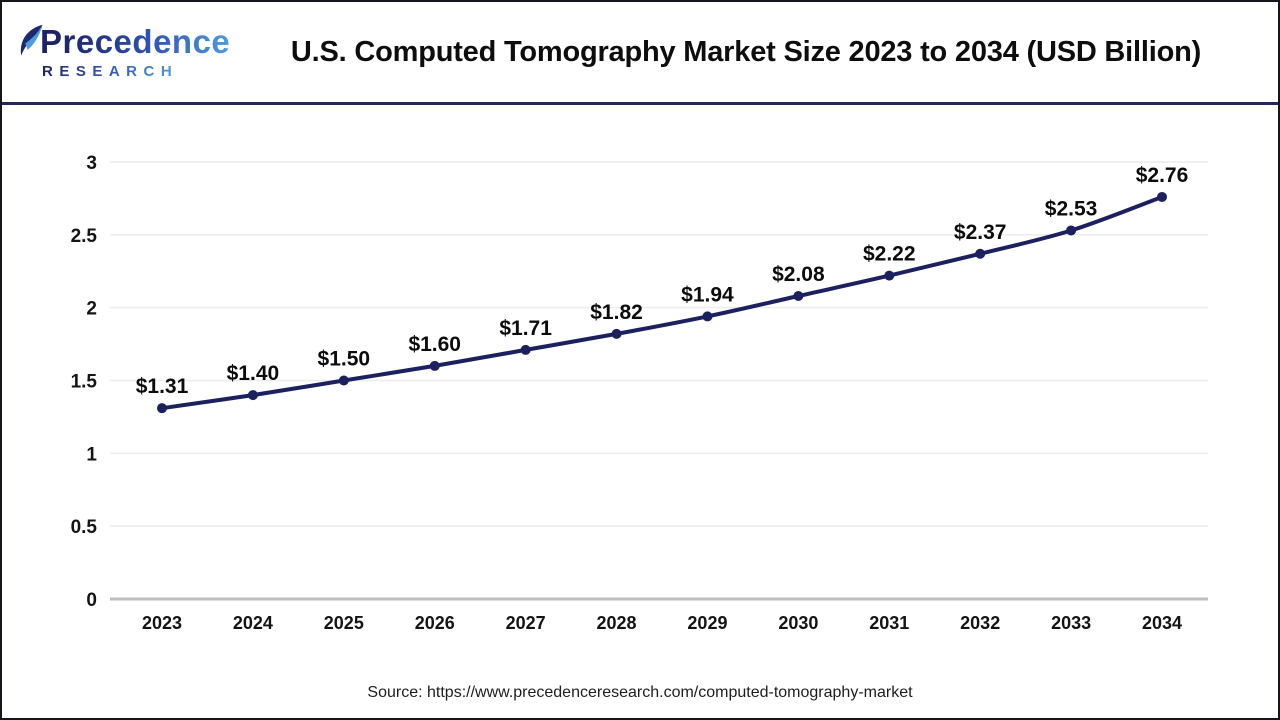 Image resolution: width=1280 pixels, height=720 pixels. What do you see at coordinates (1162, 623) in the screenshot?
I see `x-tick-label: 2034` at bounding box center [1162, 623].